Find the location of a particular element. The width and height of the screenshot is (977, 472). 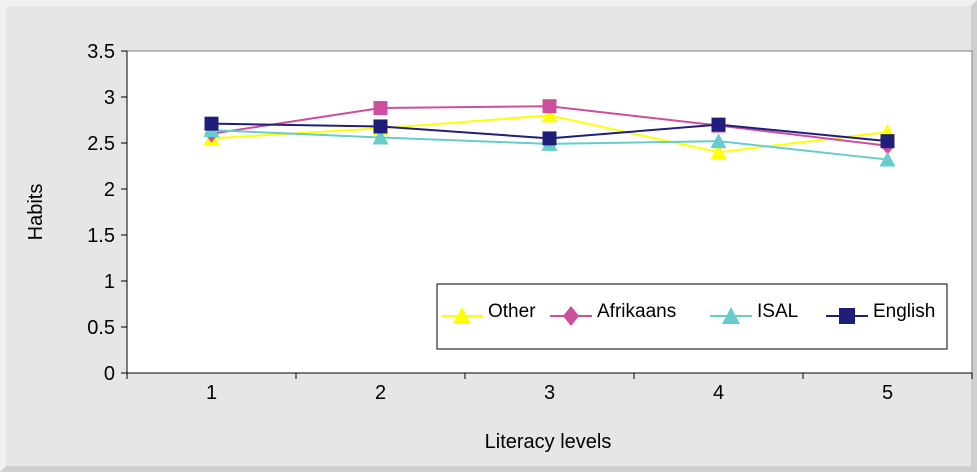

legend-label: English is located at coordinates (904, 311).